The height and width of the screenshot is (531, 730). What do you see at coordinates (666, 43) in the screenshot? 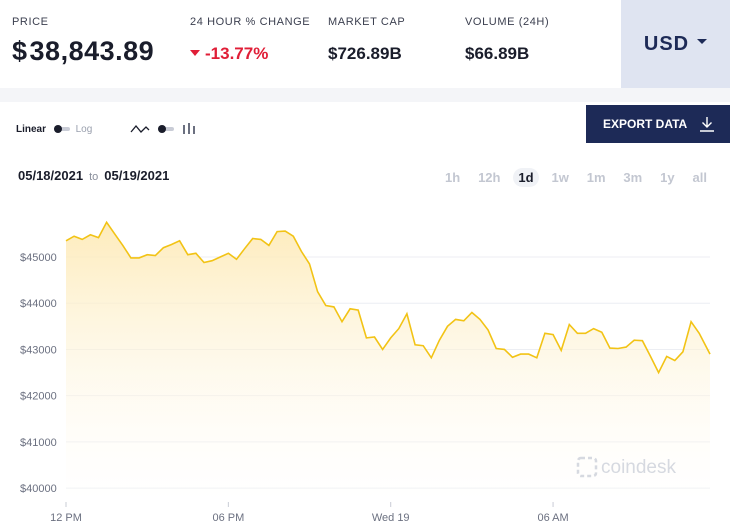
I see `currency-label: USD` at bounding box center [666, 43].